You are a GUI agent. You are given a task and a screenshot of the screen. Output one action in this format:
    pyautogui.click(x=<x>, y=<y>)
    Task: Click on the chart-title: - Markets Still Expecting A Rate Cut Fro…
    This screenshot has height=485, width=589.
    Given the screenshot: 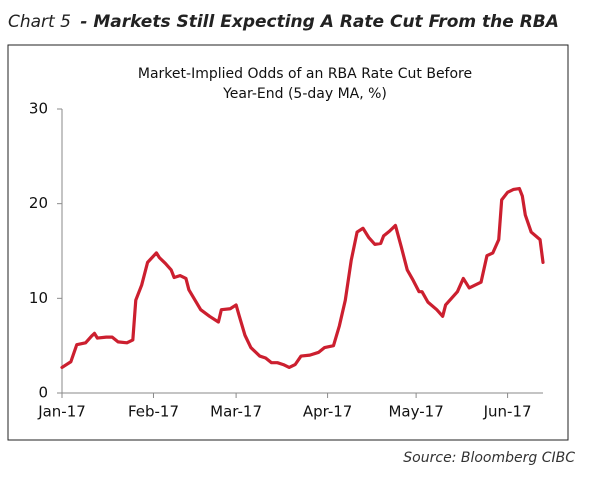 What is the action you would take?
    pyautogui.click(x=319, y=22)
    